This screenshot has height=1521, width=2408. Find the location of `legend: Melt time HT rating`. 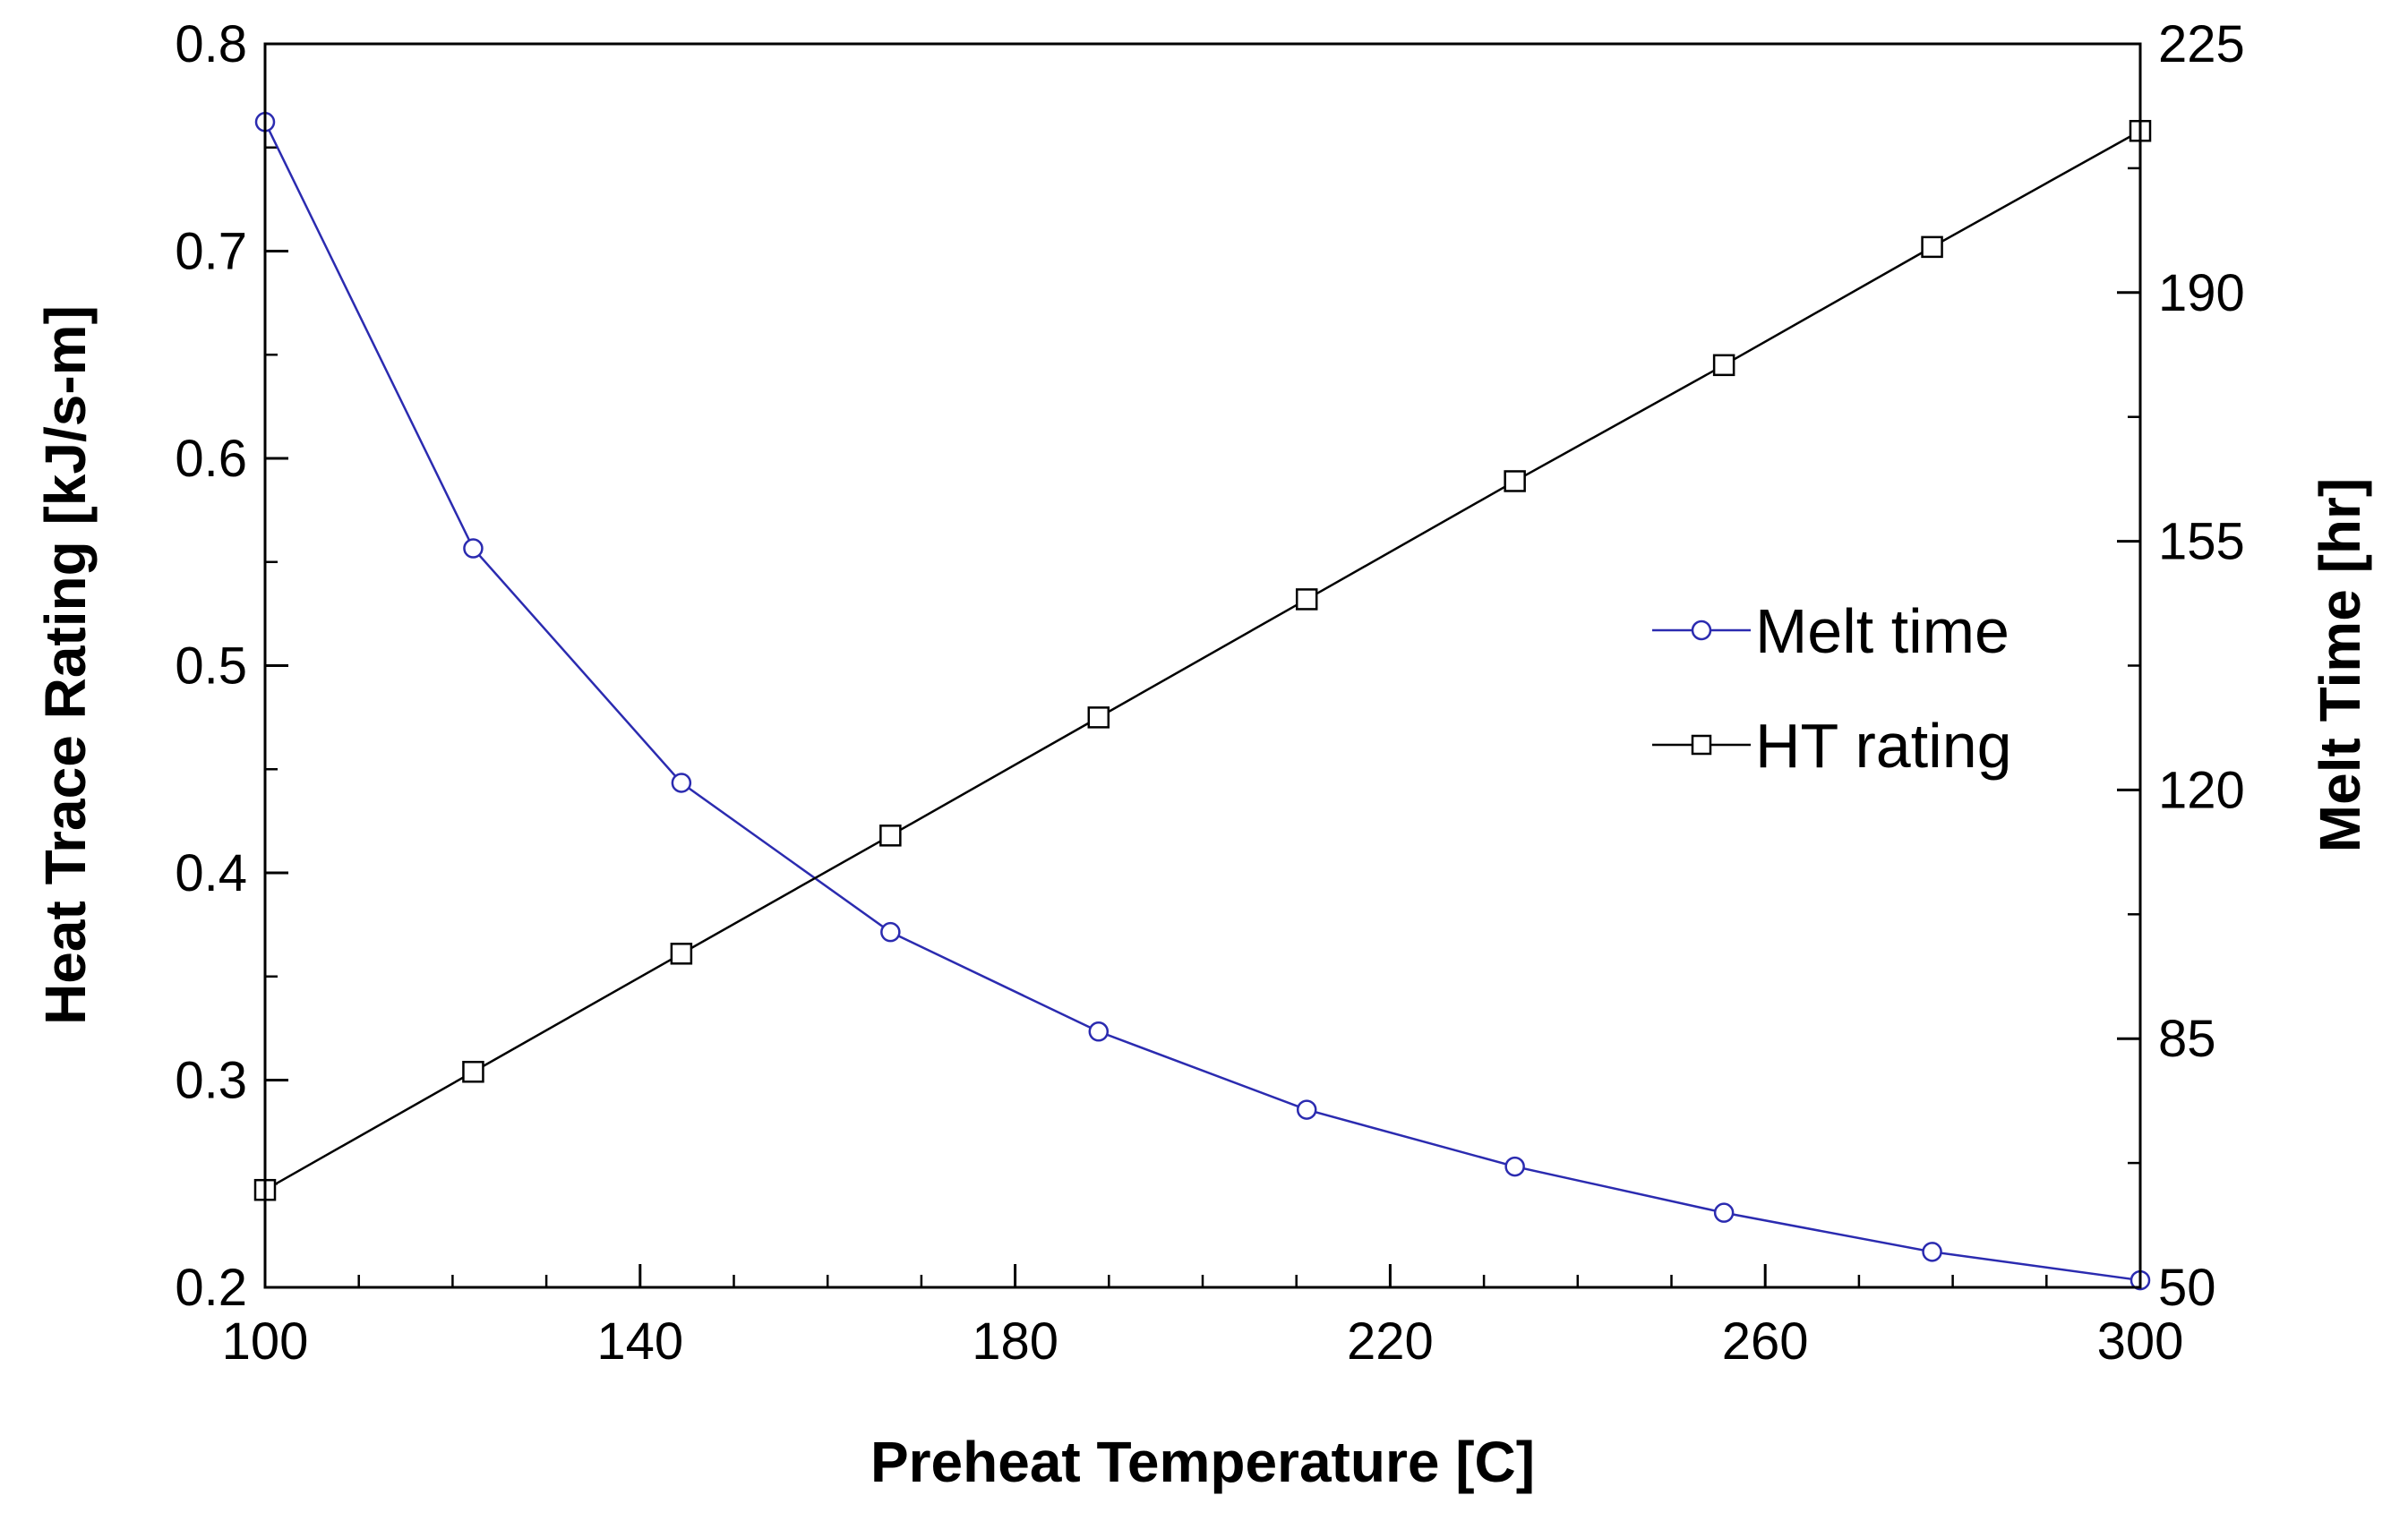

legend: Melt time HT rating is located at coordinates (1832, 688).